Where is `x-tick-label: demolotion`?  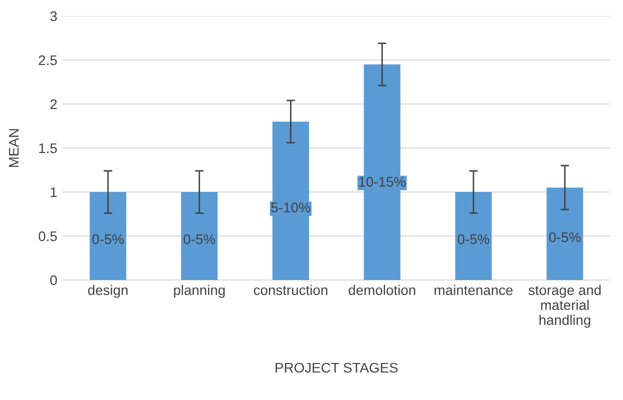
x-tick-label: demolotion is located at coordinates (382, 290).